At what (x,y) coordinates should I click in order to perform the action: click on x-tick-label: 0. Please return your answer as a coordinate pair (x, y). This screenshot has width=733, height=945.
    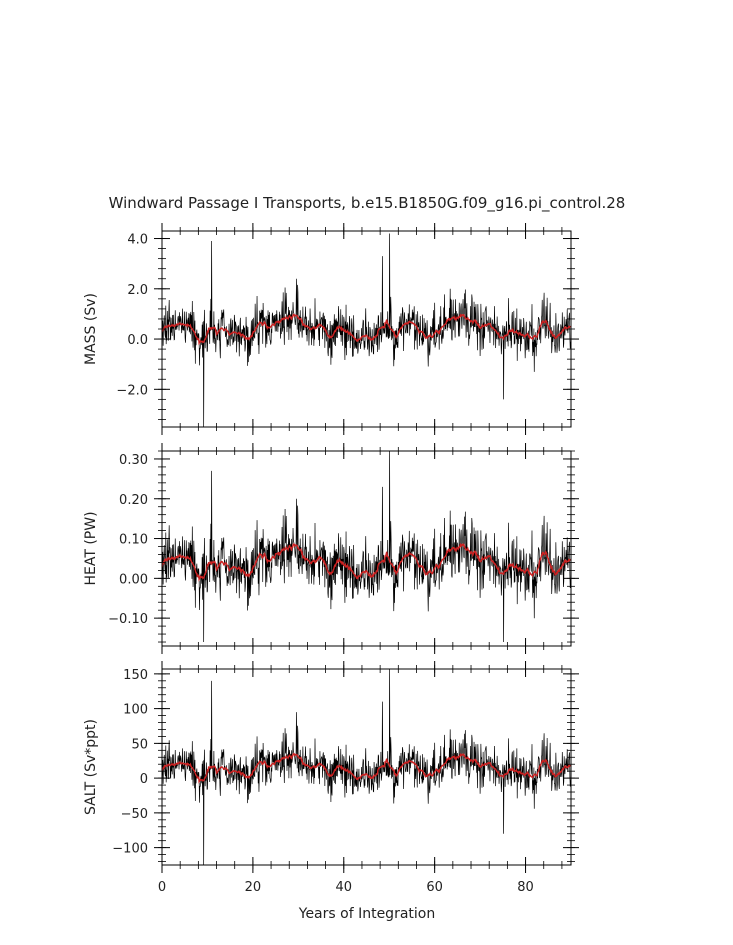
    Looking at the image, I should click on (162, 887).